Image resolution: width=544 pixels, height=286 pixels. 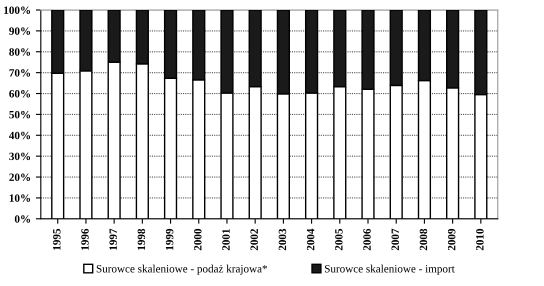 I want to click on y-tick-label: 40%, so click(x=19, y=136).